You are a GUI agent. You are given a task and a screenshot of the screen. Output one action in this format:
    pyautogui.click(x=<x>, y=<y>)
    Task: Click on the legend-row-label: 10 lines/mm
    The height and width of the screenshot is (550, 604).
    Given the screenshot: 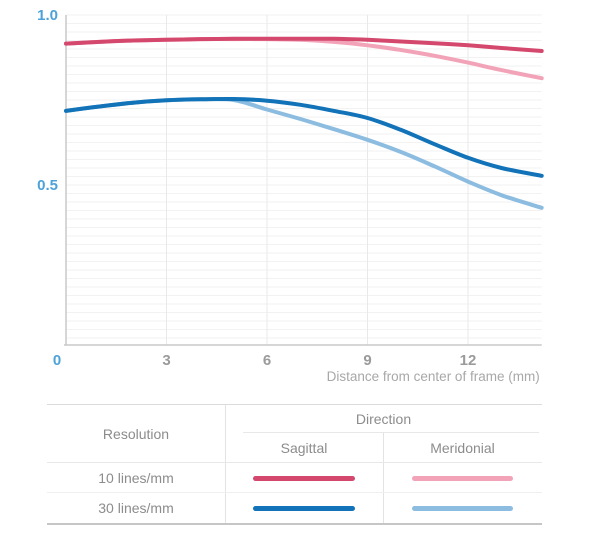 What is the action you would take?
    pyautogui.click(x=136, y=478)
    